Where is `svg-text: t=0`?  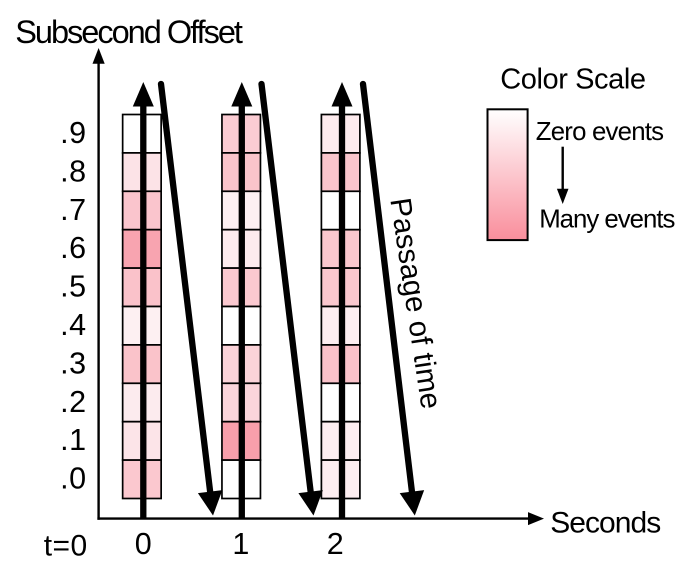 svg-text: t=0 is located at coordinates (66, 546).